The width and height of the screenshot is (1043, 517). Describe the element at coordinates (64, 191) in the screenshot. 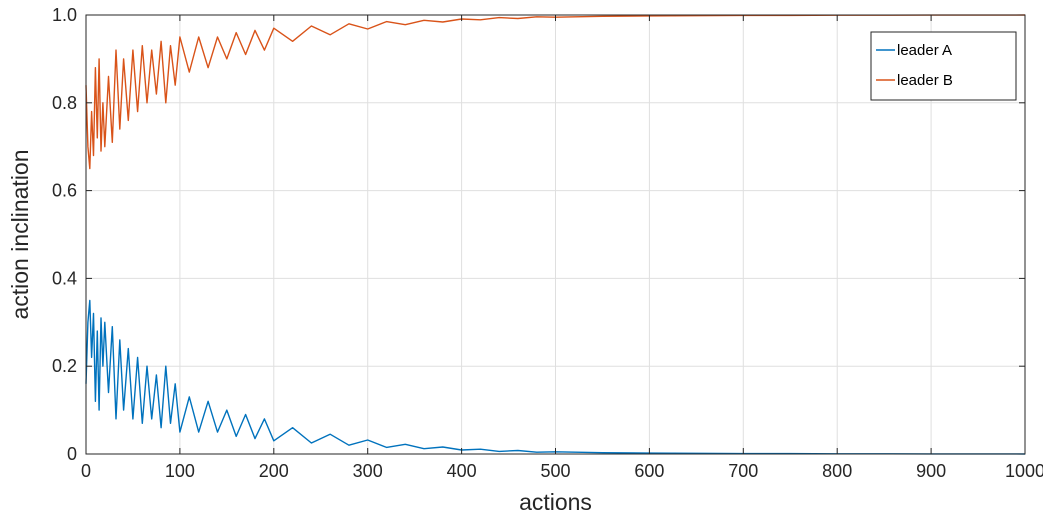

I see `y-tick-label: 0.6` at that location.